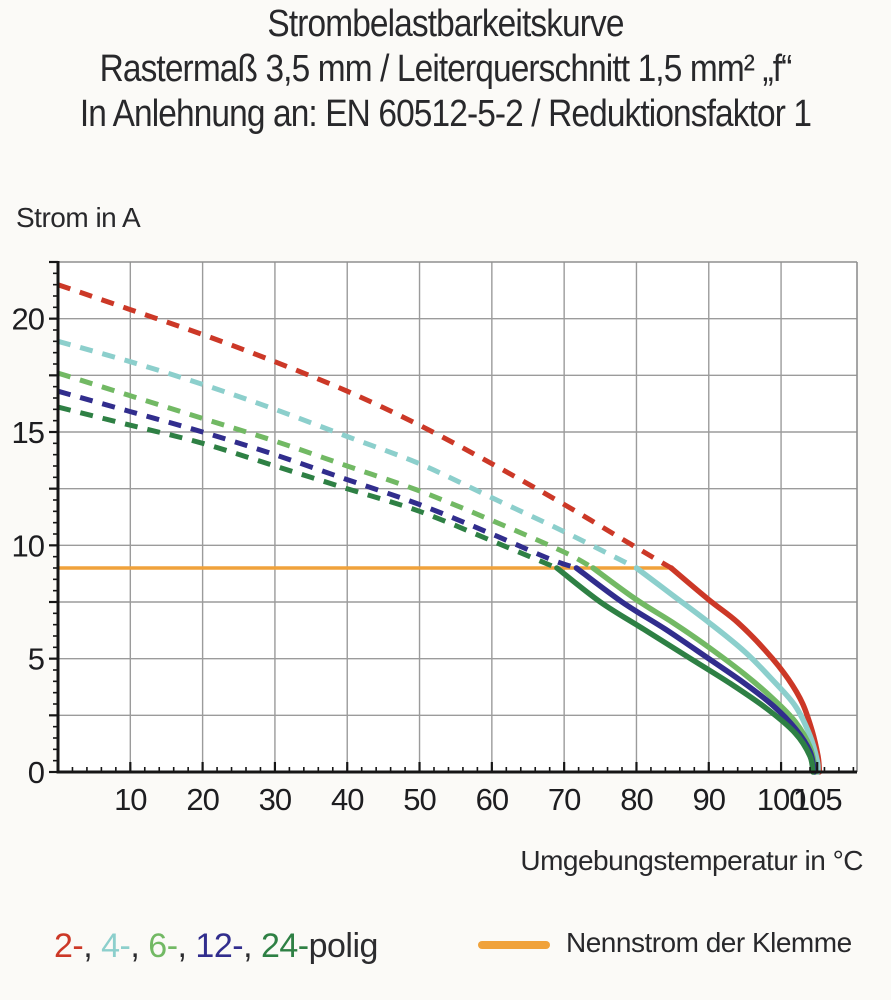  What do you see at coordinates (347, 799) in the screenshot?
I see `x-tick-label: 40` at bounding box center [347, 799].